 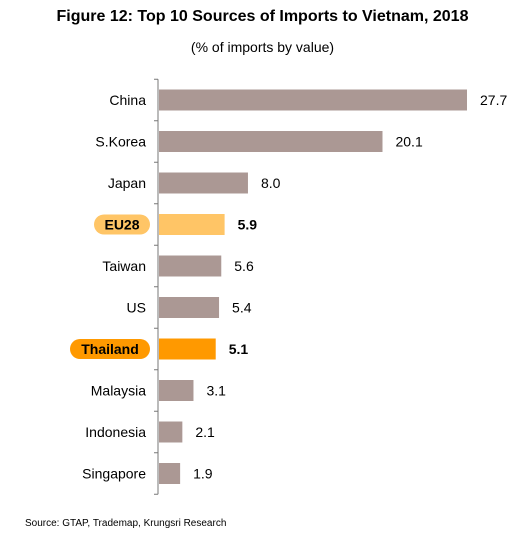 What do you see at coordinates (127, 183) in the screenshot?
I see `category-label: Japan` at bounding box center [127, 183].